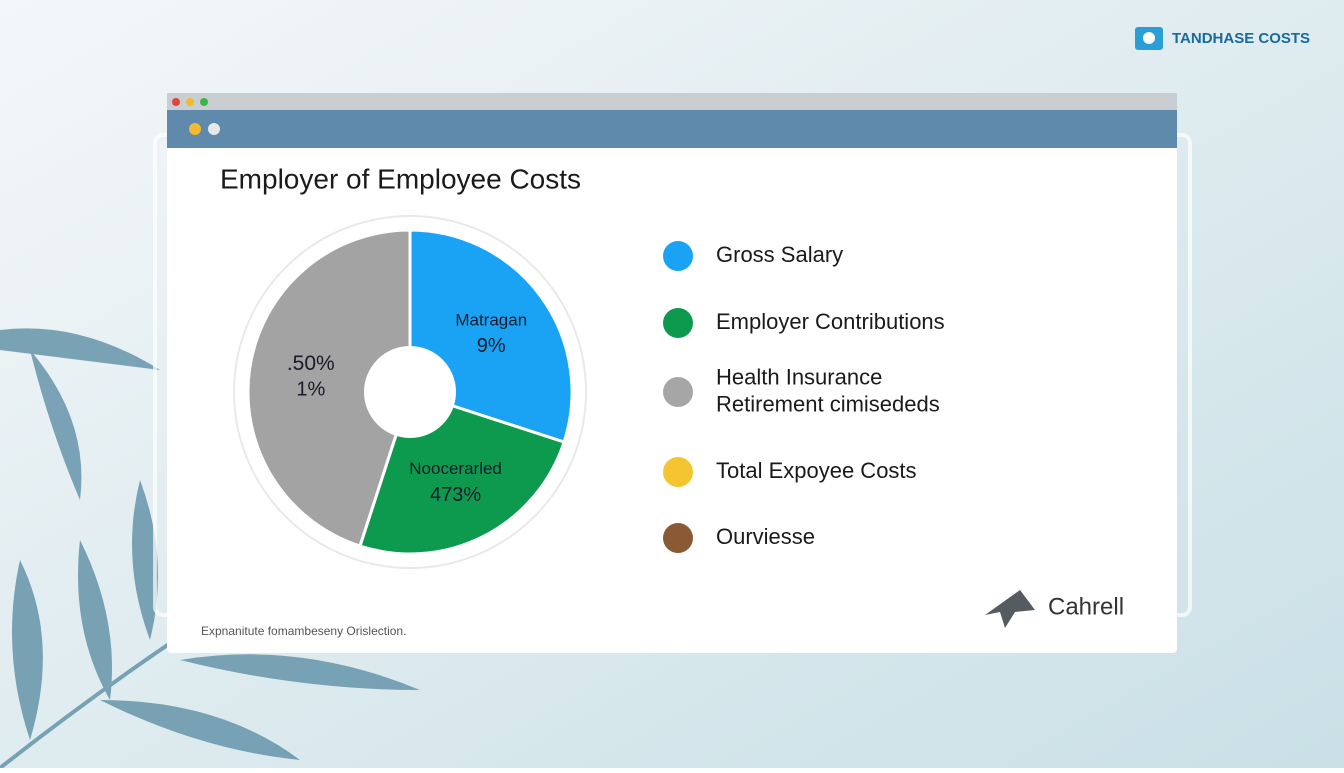 This screenshot has width=1344, height=773. What do you see at coordinates (491, 319) in the screenshot?
I see `slice-label: Matragan` at bounding box center [491, 319].